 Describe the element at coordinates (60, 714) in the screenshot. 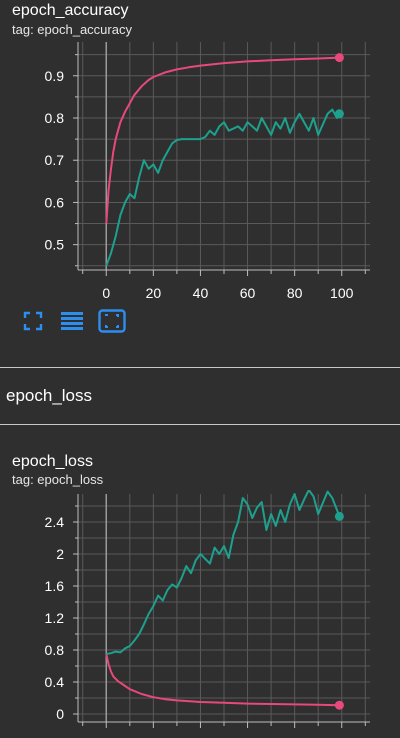

I see `y-tick-label: 0` at that location.